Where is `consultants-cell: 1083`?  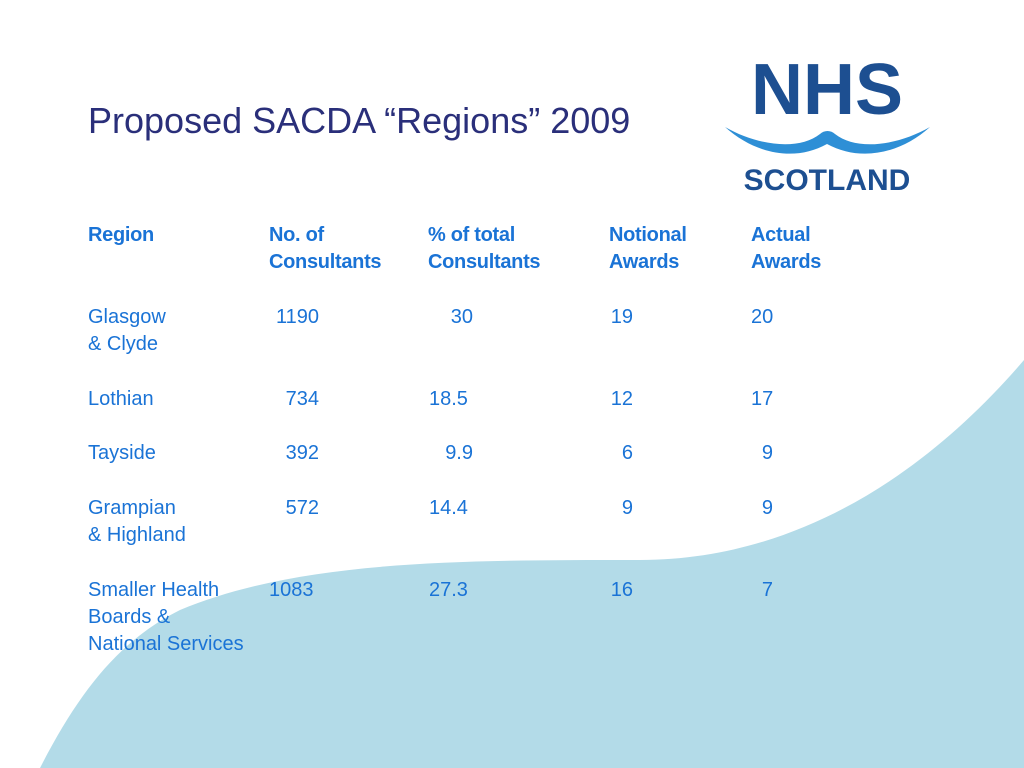 consultants-cell: 1083 is located at coordinates (291, 590).